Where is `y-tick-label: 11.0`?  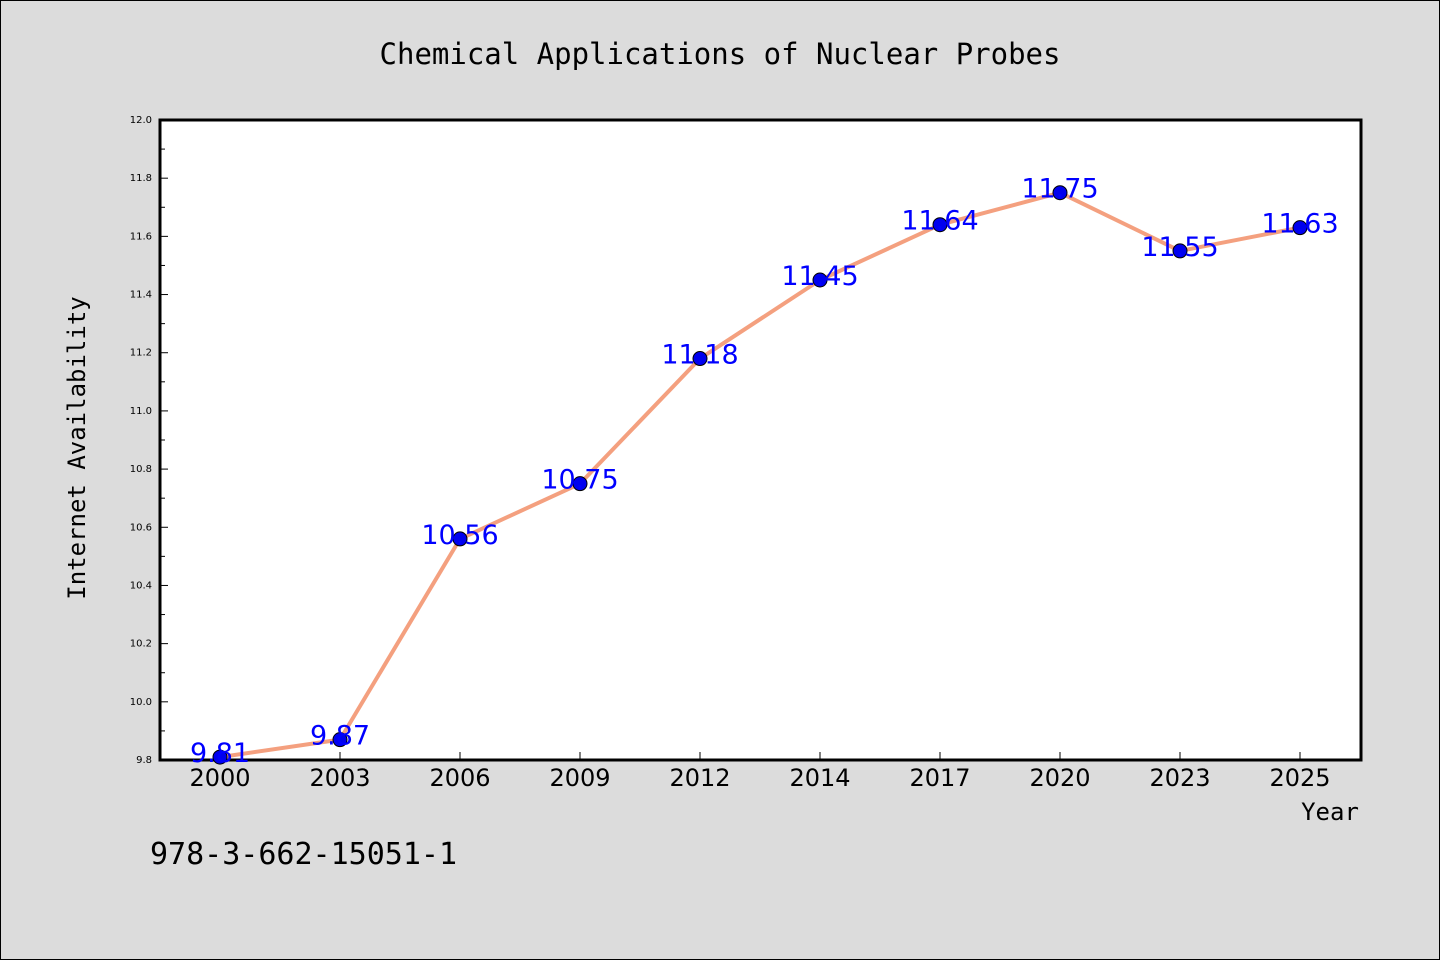
y-tick-label: 11.0 is located at coordinates (141, 411).